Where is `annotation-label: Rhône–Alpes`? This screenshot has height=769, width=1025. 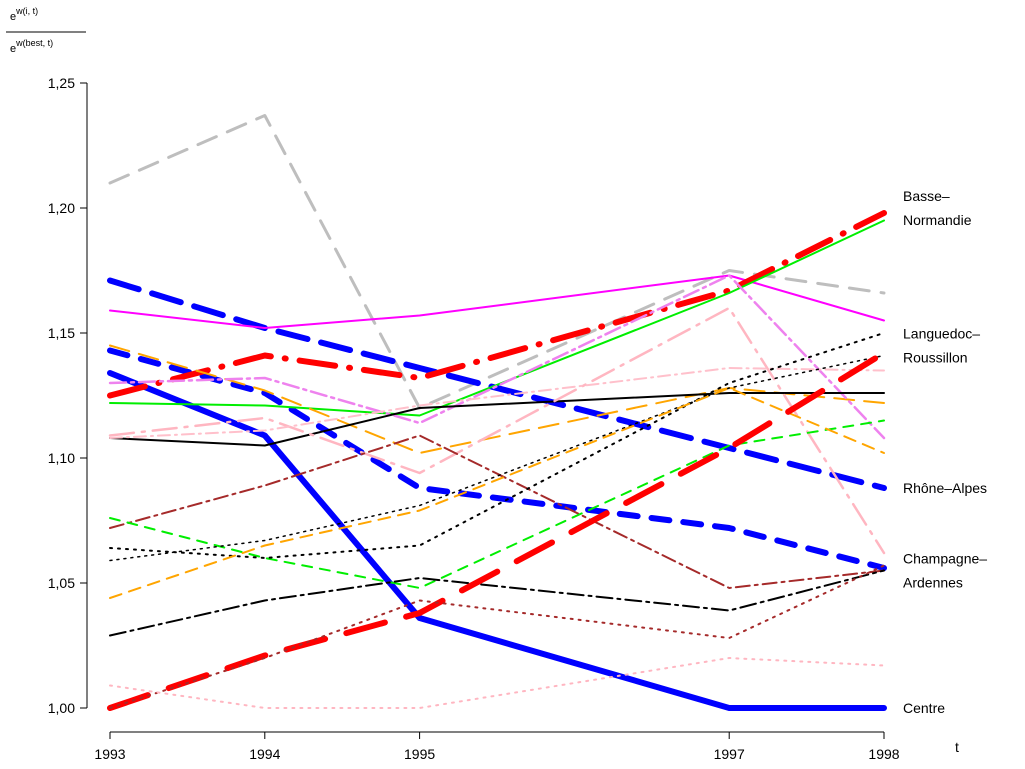
annotation-label: Rhône–Alpes is located at coordinates (945, 488).